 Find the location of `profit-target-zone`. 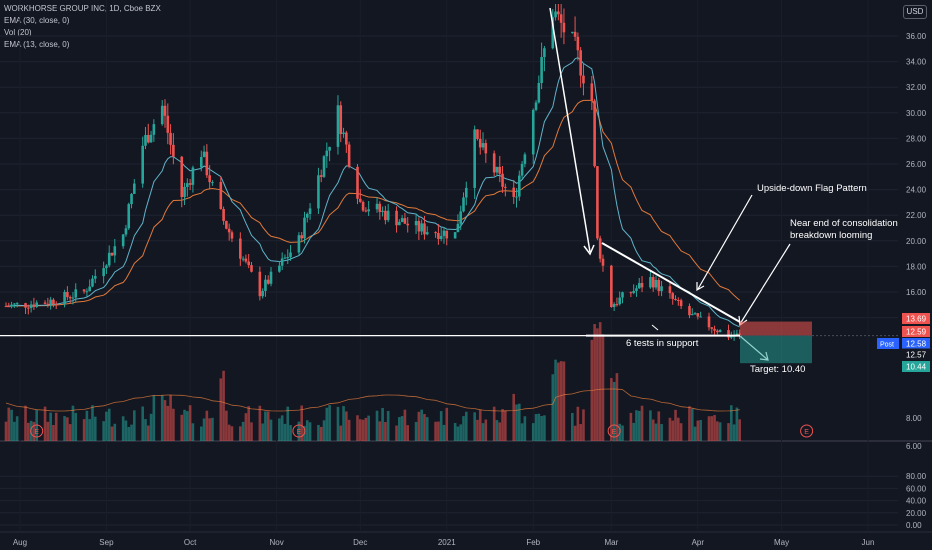

profit-target-zone is located at coordinates (776, 349).